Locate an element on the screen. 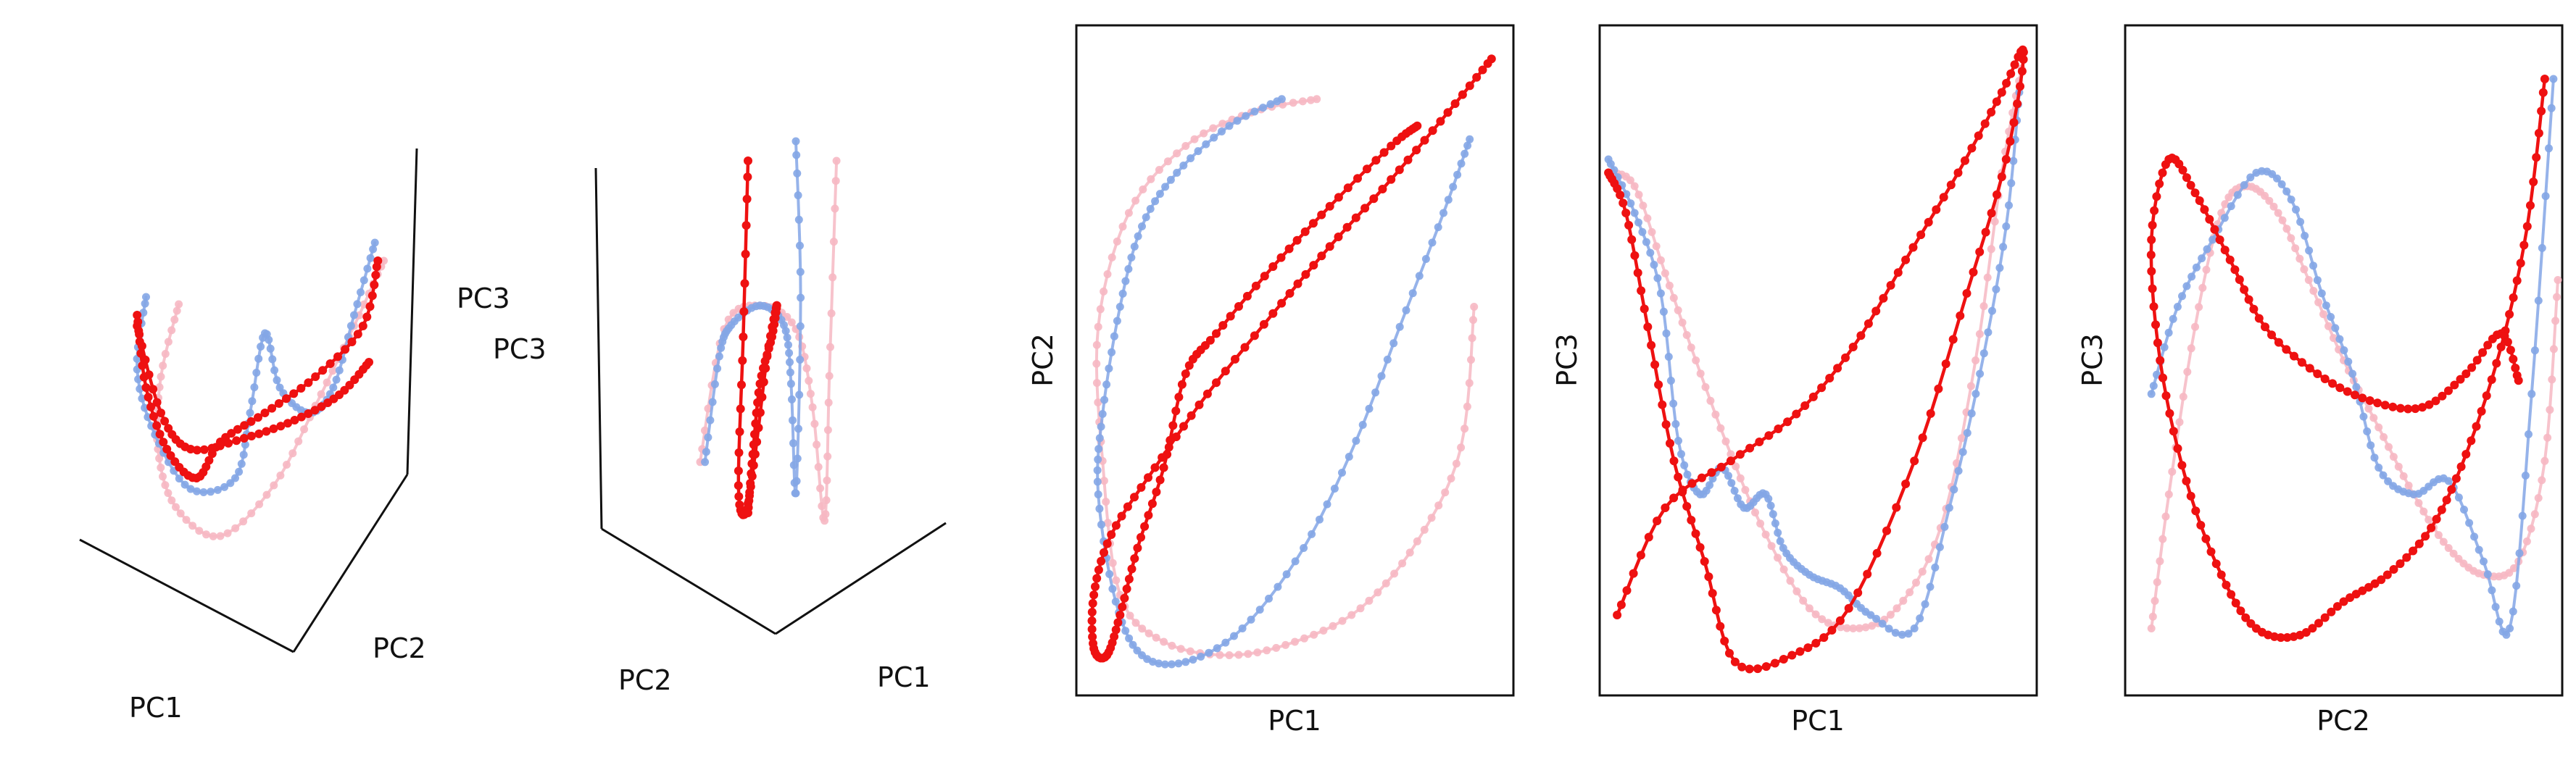 The height and width of the screenshot is (757, 2576). panel-3d-right-trajectories is located at coordinates (768, 331).